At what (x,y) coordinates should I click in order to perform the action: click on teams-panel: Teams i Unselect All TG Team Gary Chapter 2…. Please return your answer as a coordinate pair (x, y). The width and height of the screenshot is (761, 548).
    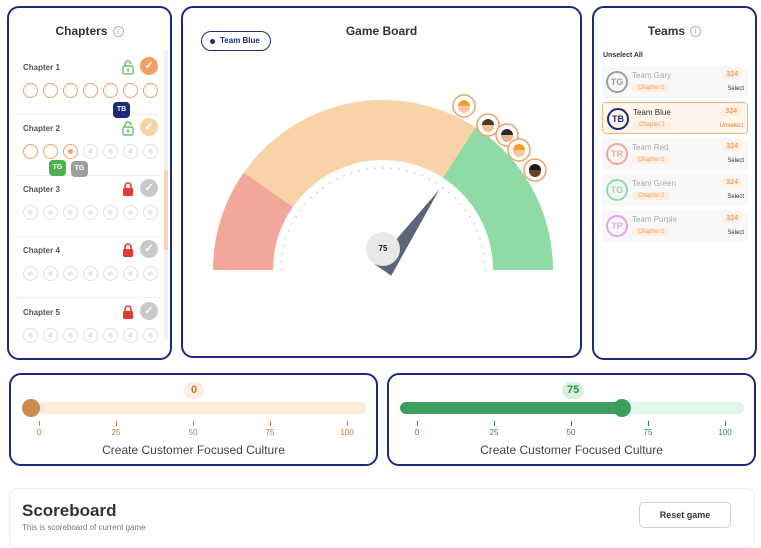
    Looking at the image, I should click on (674, 183).